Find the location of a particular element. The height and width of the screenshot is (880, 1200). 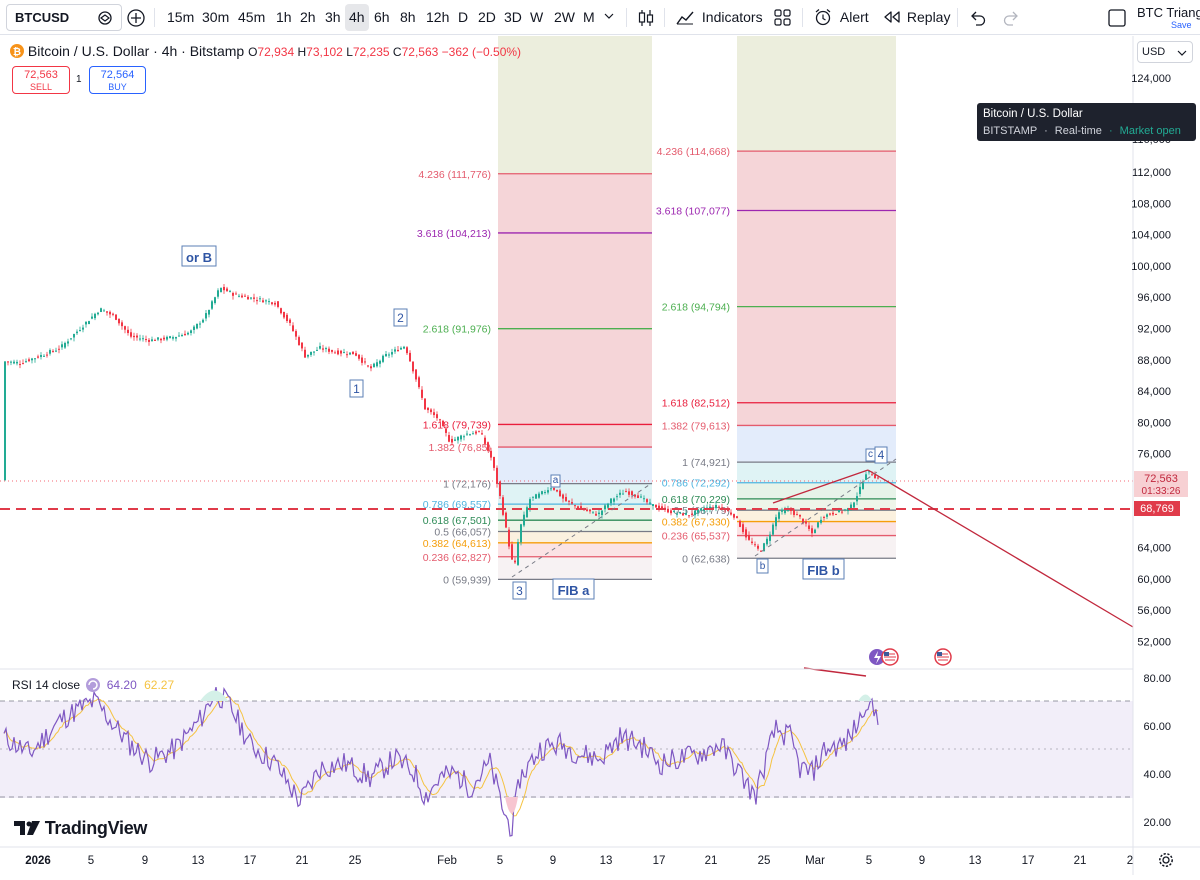

interval-30m: 30m is located at coordinates (216, 17).